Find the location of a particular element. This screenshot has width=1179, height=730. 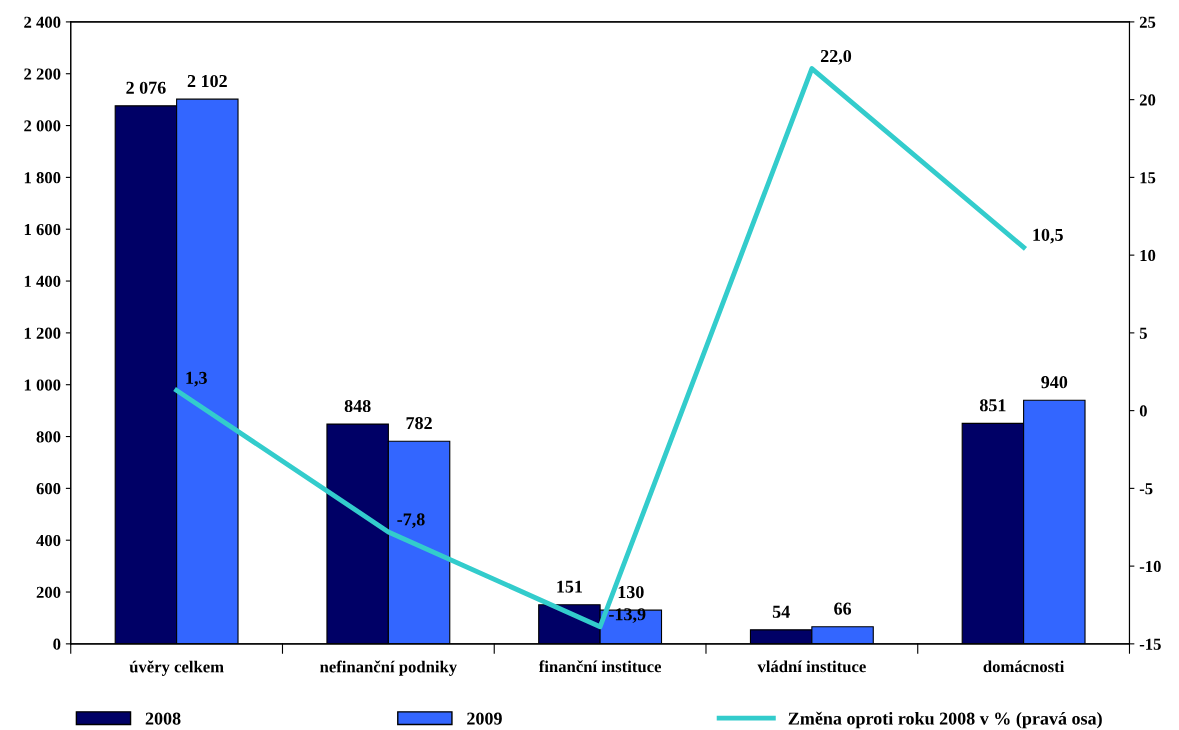

y2-tick-label: -5 is located at coordinates (1146, 489).